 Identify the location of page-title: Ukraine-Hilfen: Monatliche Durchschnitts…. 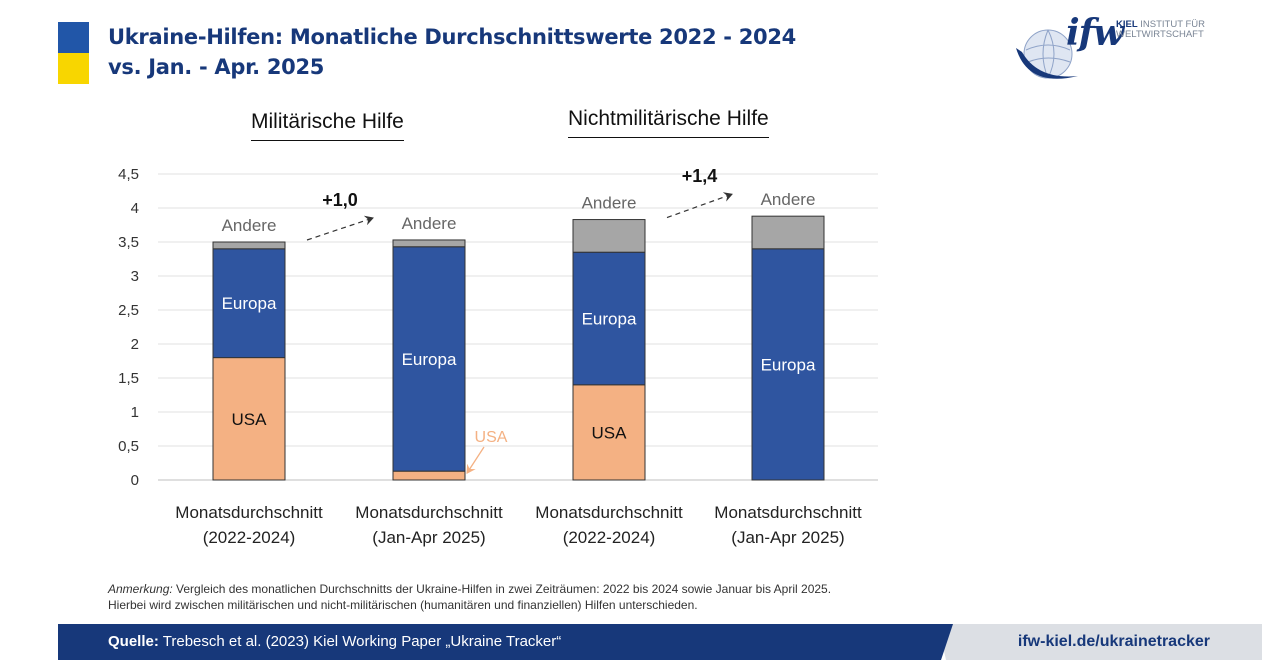
(452, 52).